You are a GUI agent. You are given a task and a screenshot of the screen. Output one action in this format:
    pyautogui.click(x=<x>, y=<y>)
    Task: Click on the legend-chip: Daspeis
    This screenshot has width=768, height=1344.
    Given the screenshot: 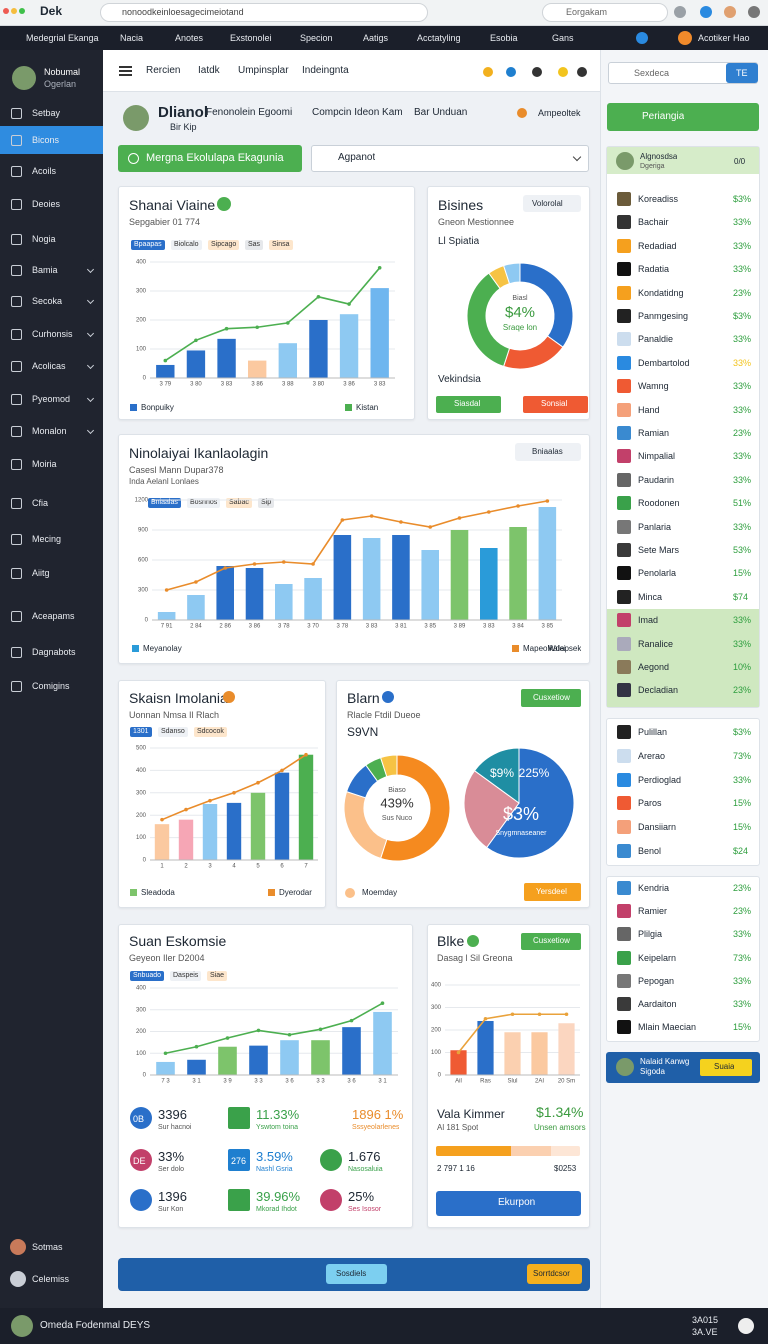 What is the action you would take?
    pyautogui.click(x=186, y=976)
    